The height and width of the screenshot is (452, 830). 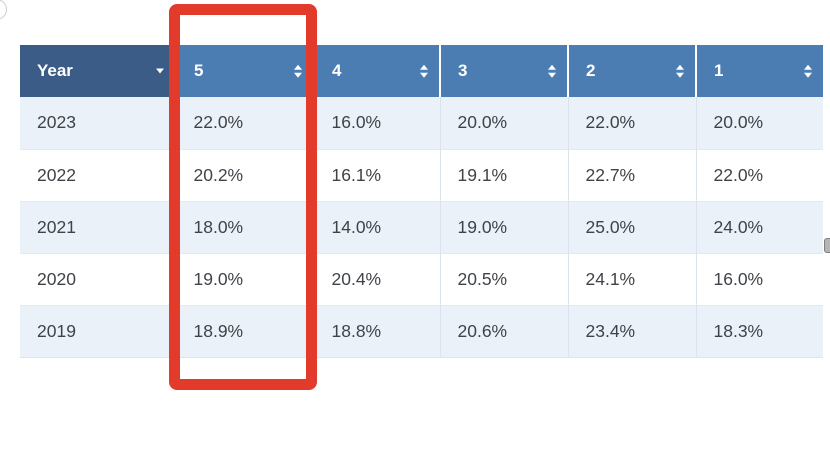 What do you see at coordinates (244, 71) in the screenshot?
I see `column-header-5: 5` at bounding box center [244, 71].